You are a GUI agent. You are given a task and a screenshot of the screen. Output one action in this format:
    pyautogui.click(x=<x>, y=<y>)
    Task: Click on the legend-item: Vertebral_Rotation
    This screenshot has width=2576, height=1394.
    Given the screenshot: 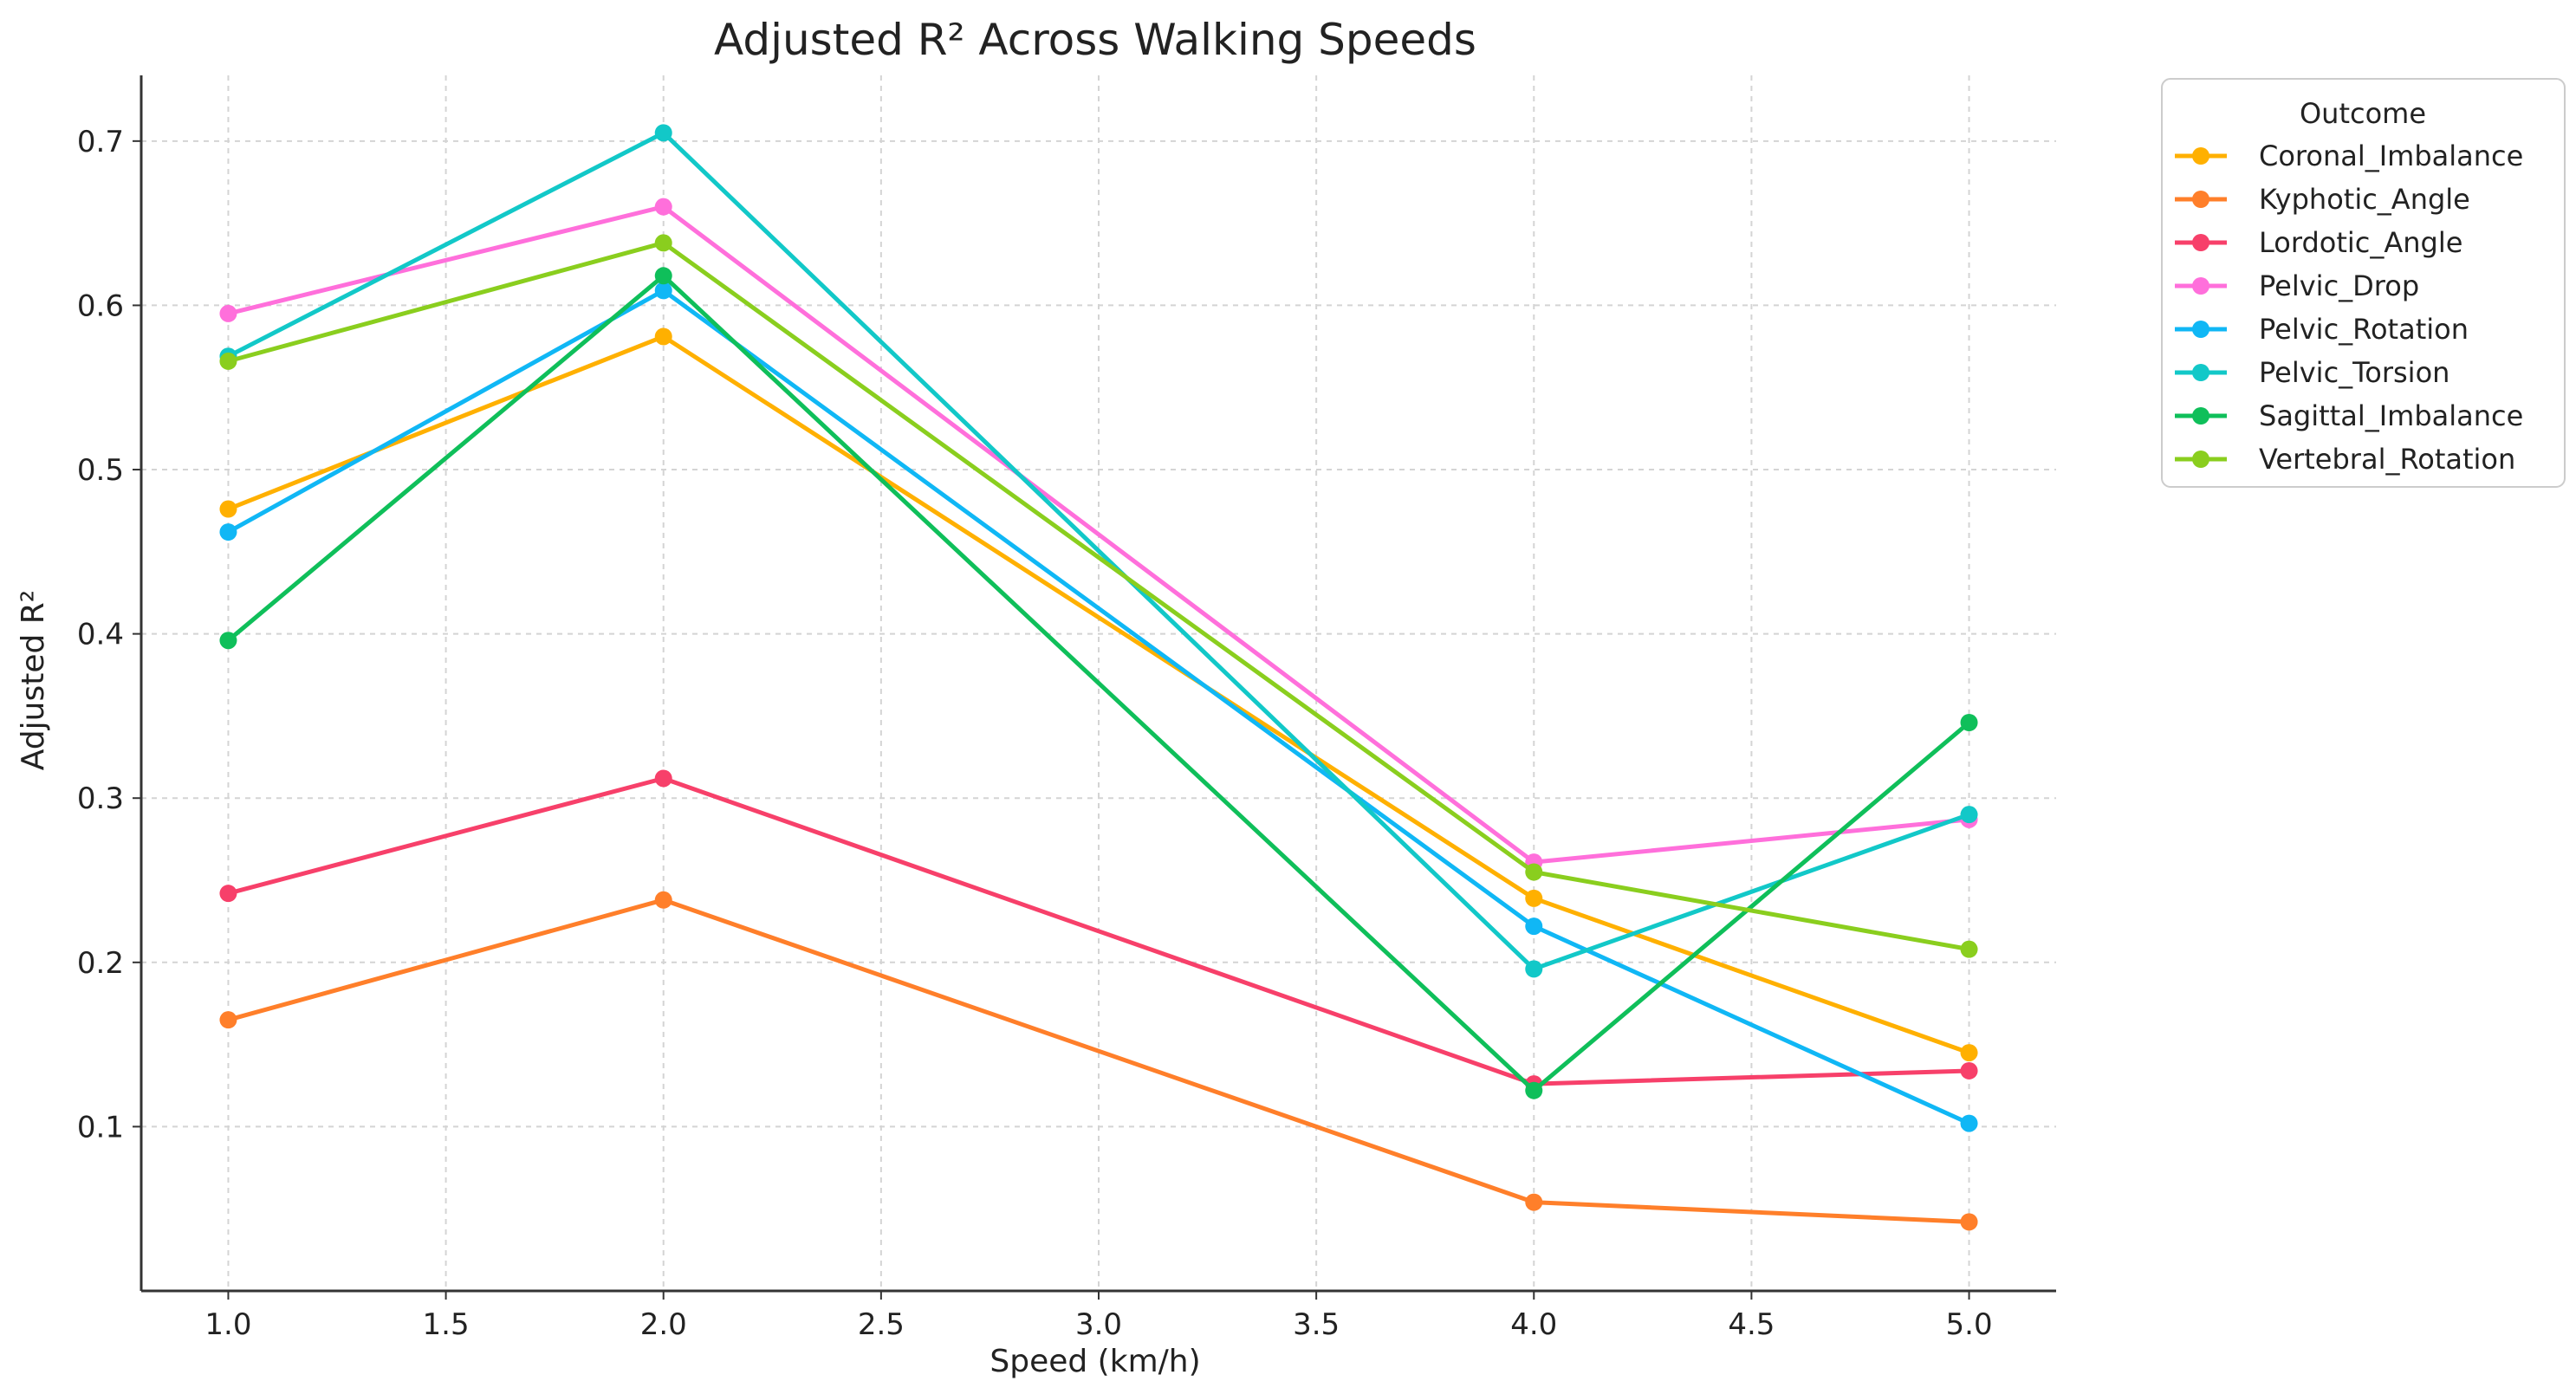 What is the action you would take?
    pyautogui.click(x=2345, y=459)
    